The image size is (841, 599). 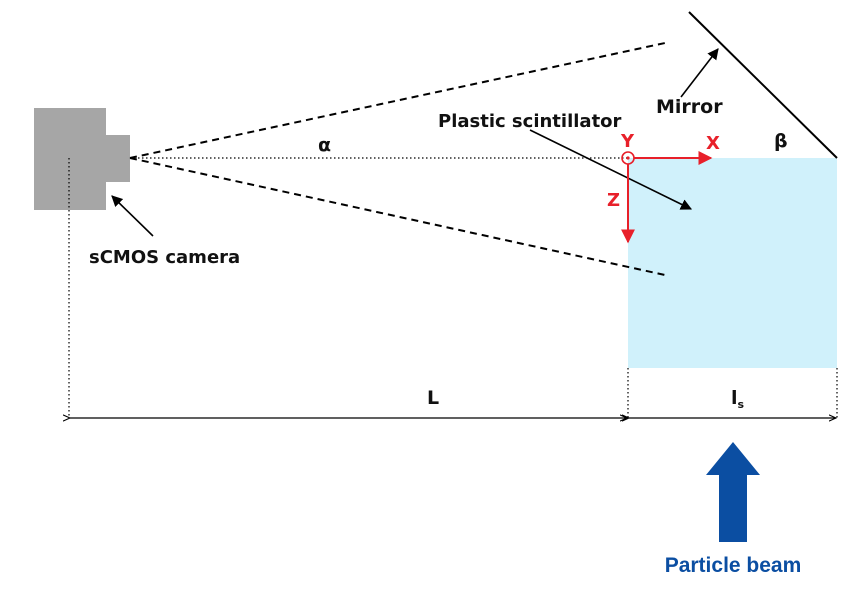 What do you see at coordinates (82, 159) in the screenshot?
I see `scmos-camera` at bounding box center [82, 159].